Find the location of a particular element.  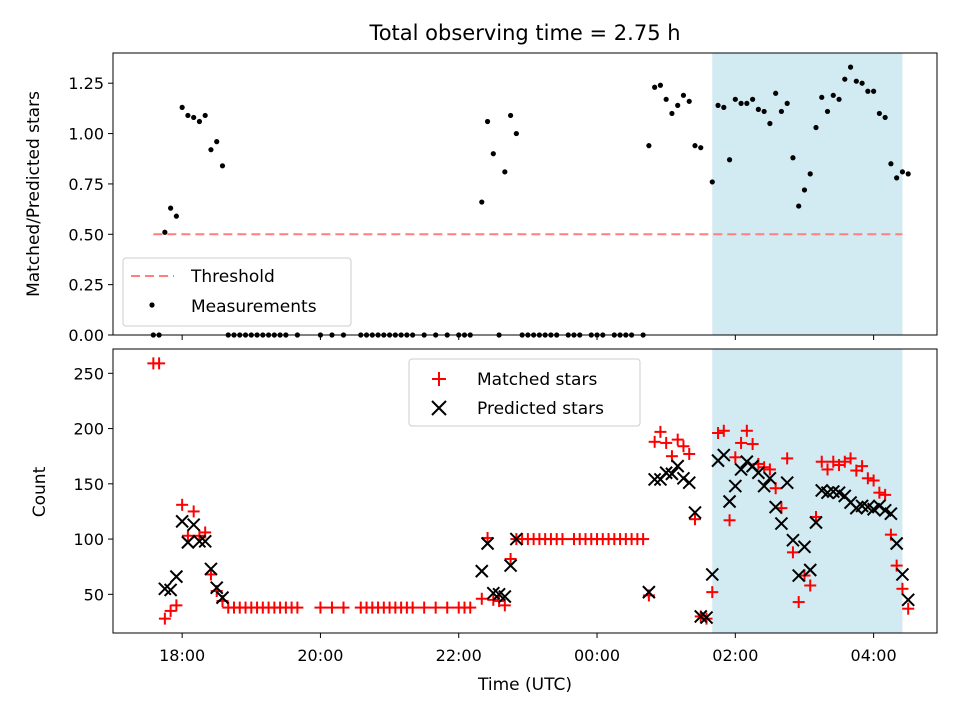

x-tick-label: 02:00 is located at coordinates (735, 655).